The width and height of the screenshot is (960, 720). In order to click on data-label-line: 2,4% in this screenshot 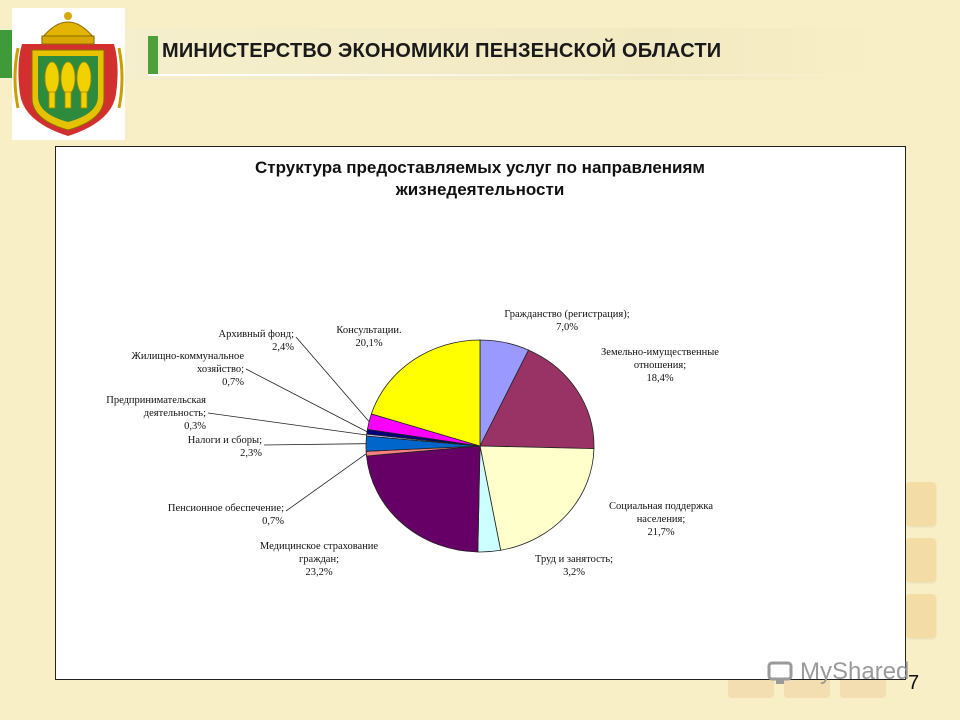, I will do `click(283, 347)`.